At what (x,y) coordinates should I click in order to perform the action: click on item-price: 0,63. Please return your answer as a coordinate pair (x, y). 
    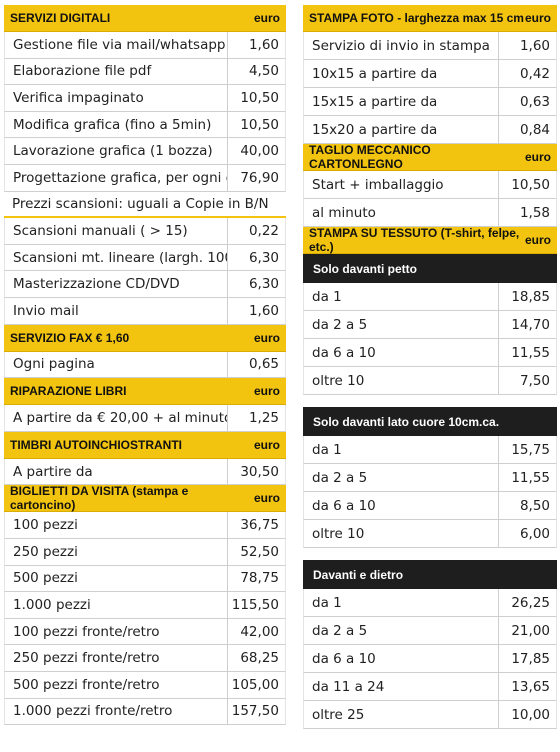
    Looking at the image, I should click on (527, 101).